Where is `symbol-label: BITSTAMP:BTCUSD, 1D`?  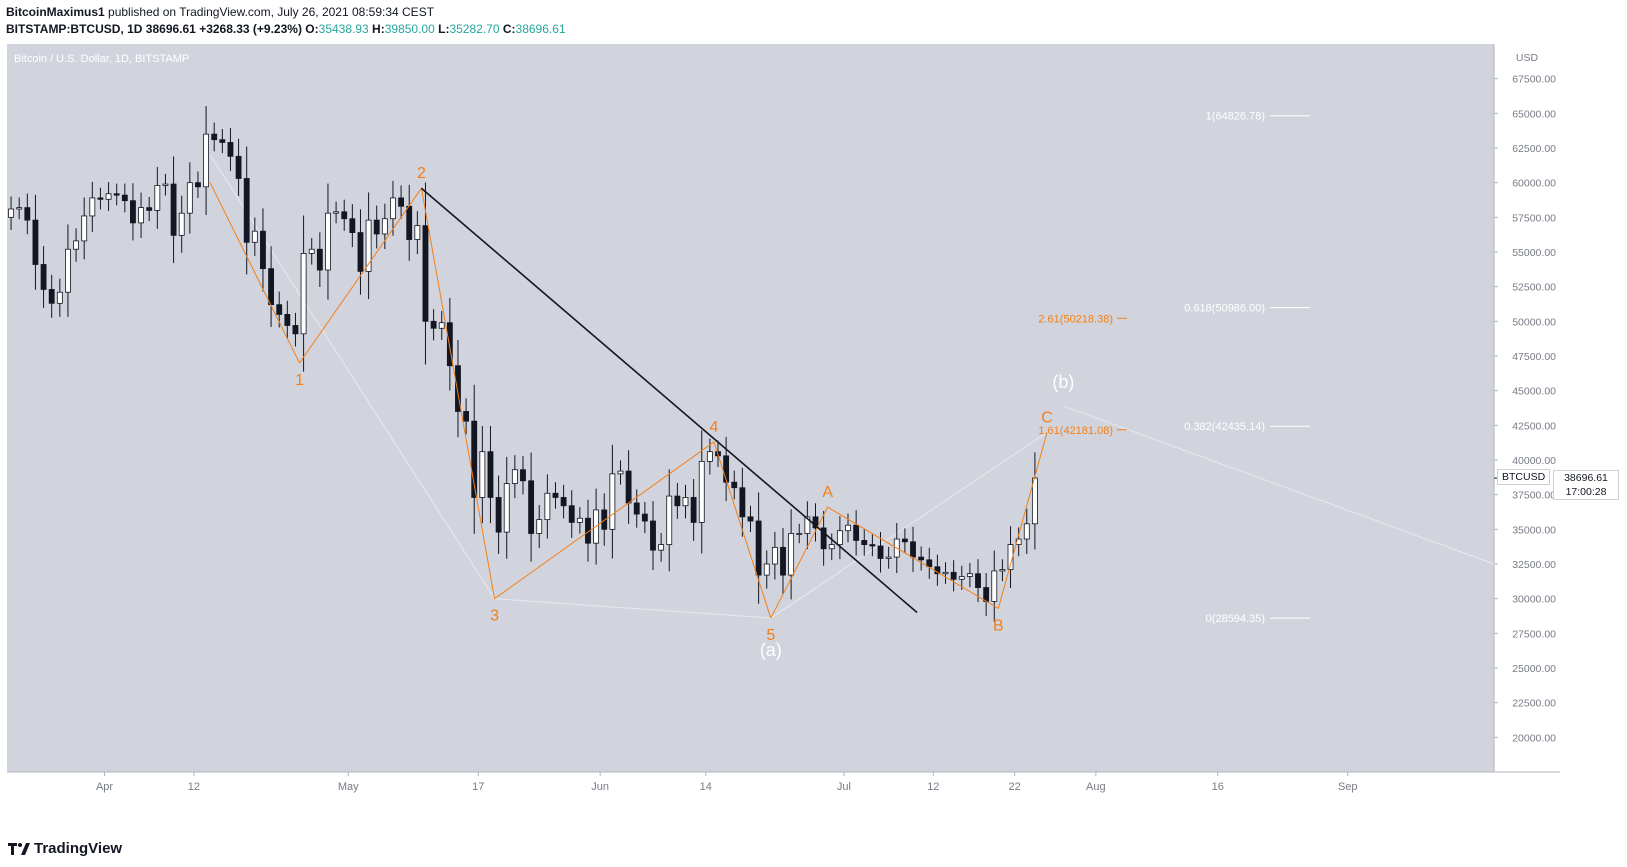
symbol-label: BITSTAMP:BTCUSD, 1D is located at coordinates (74, 29).